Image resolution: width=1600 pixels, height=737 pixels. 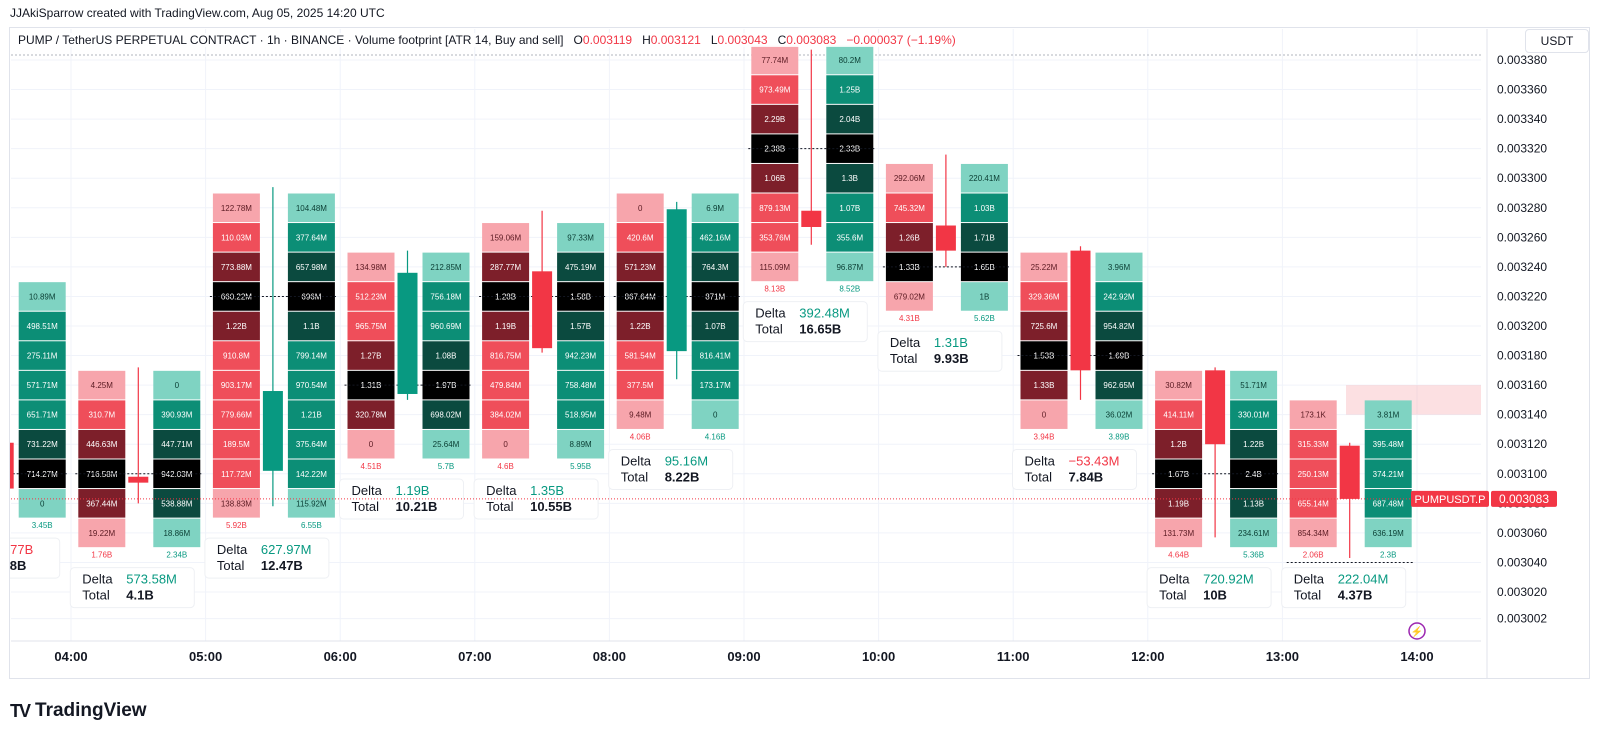 What do you see at coordinates (42, 385) in the screenshot?
I see `buy-volume-label: 571.71M` at bounding box center [42, 385].